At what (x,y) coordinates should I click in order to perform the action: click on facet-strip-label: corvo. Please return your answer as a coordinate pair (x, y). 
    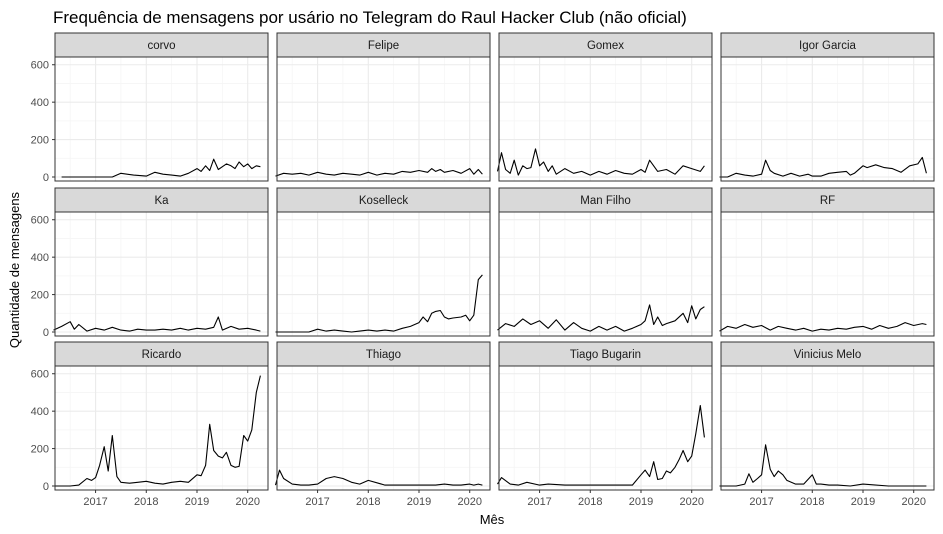
    Looking at the image, I should click on (161, 46).